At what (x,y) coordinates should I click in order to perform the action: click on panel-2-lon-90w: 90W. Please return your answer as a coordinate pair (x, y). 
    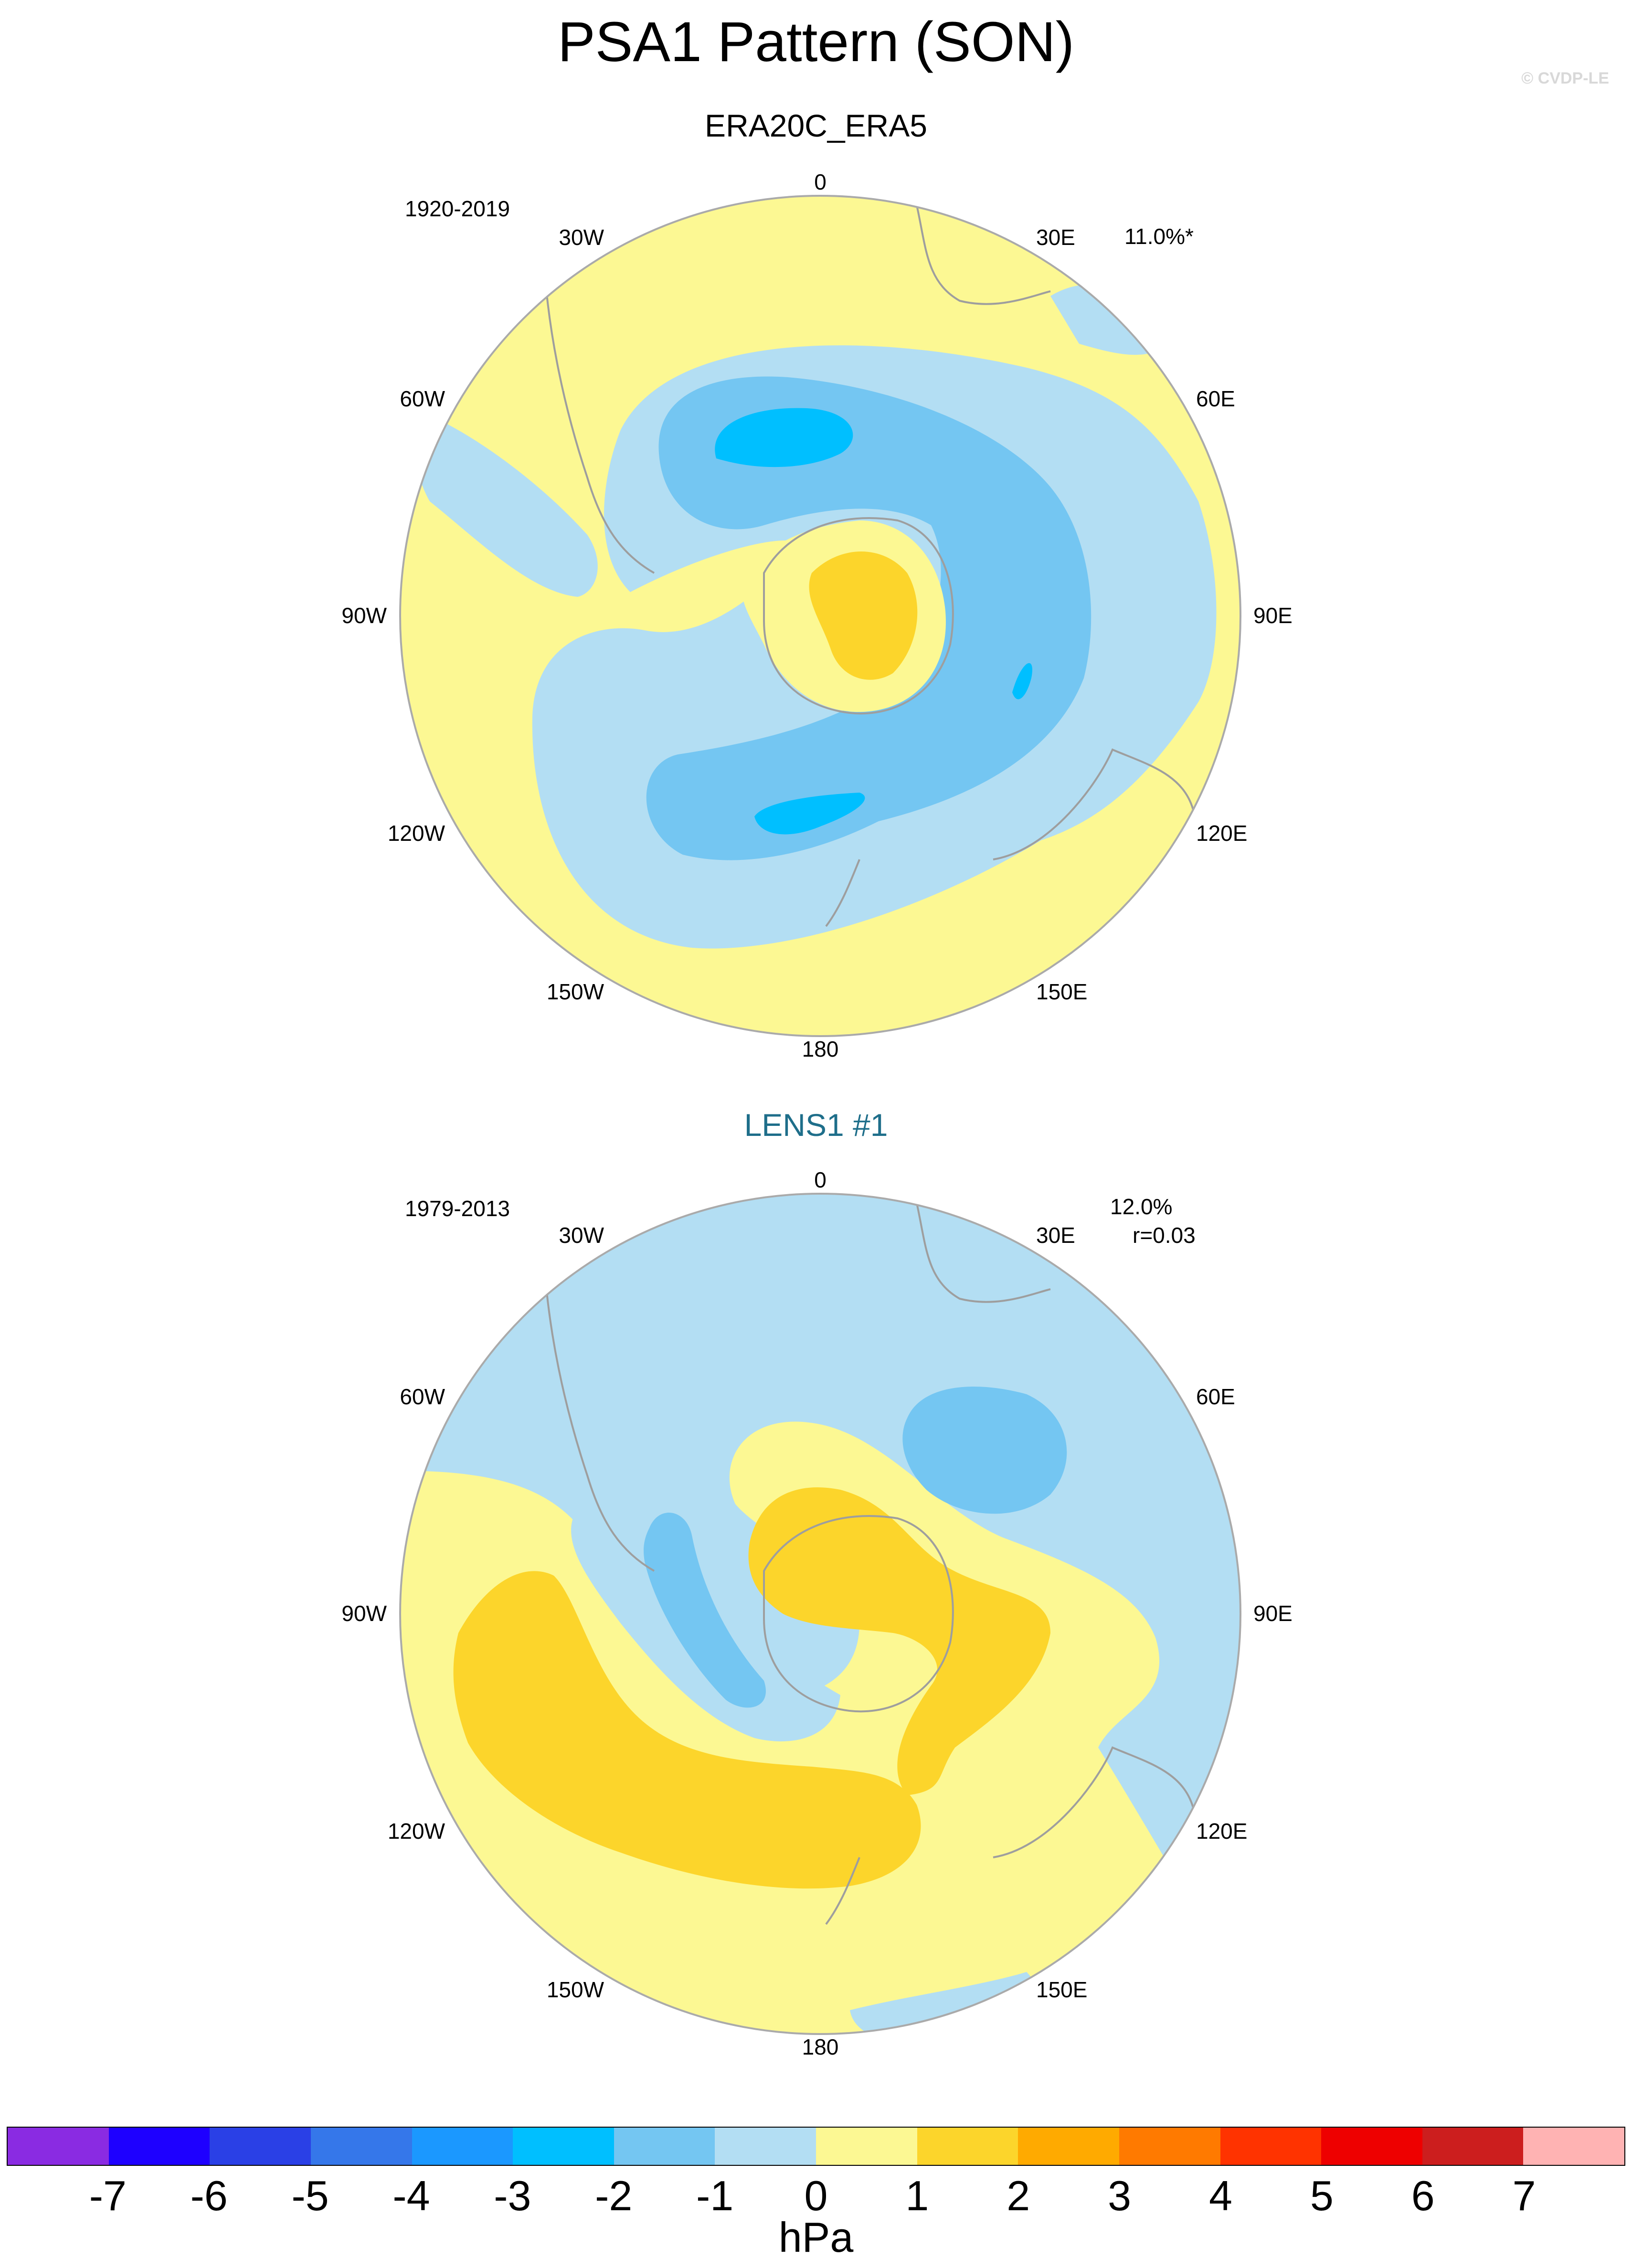
    Looking at the image, I should click on (364, 1613).